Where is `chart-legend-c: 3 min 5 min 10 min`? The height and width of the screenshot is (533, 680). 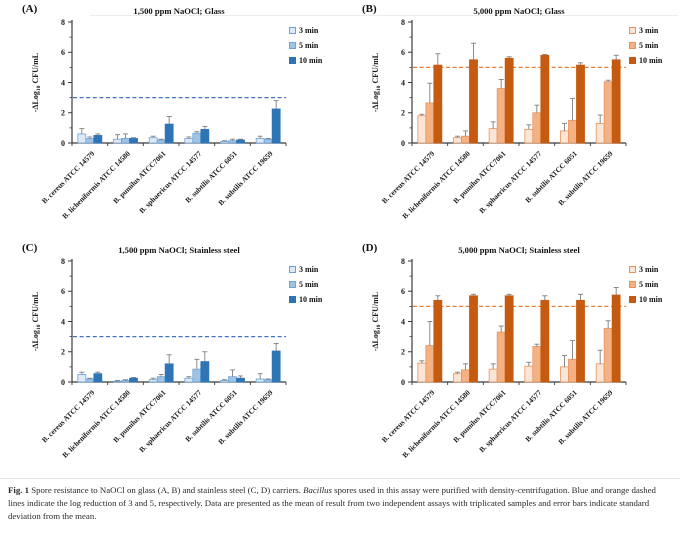 chart-legend-c: 3 min 5 min 10 min is located at coordinates (305, 284).